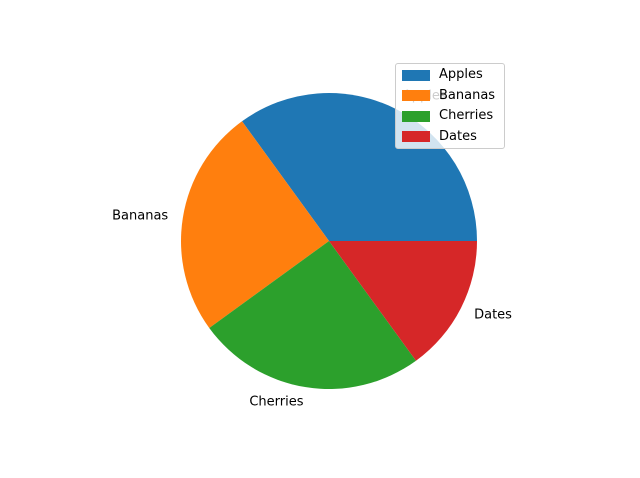 This screenshot has width=640, height=478. I want to click on legend-label: Cherries, so click(466, 116).